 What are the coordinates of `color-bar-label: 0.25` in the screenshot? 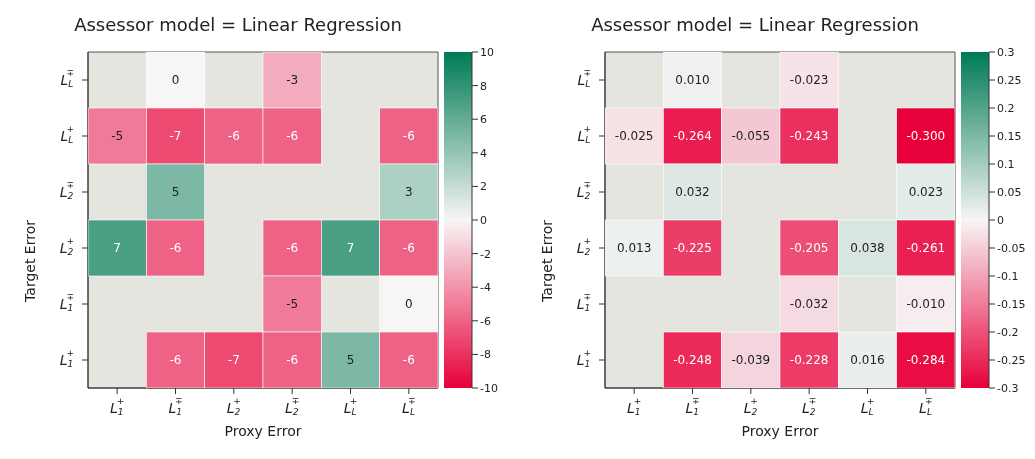 It's located at (1009, 80).